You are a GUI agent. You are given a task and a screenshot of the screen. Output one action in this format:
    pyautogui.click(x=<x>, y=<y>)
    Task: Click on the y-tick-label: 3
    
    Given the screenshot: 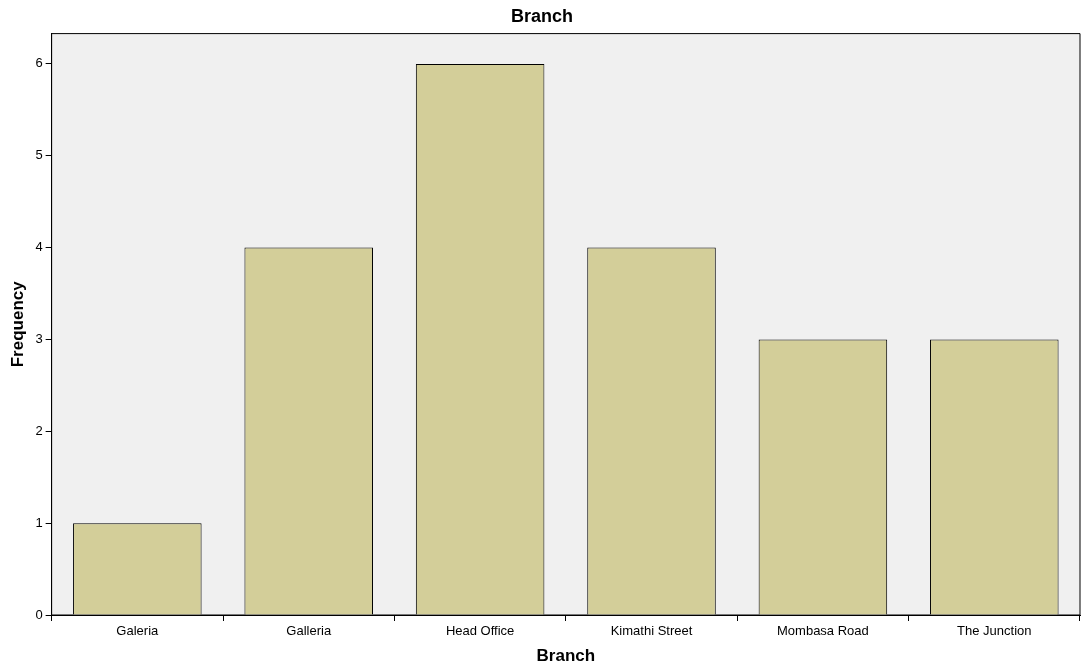 What is the action you would take?
    pyautogui.click(x=39, y=339)
    